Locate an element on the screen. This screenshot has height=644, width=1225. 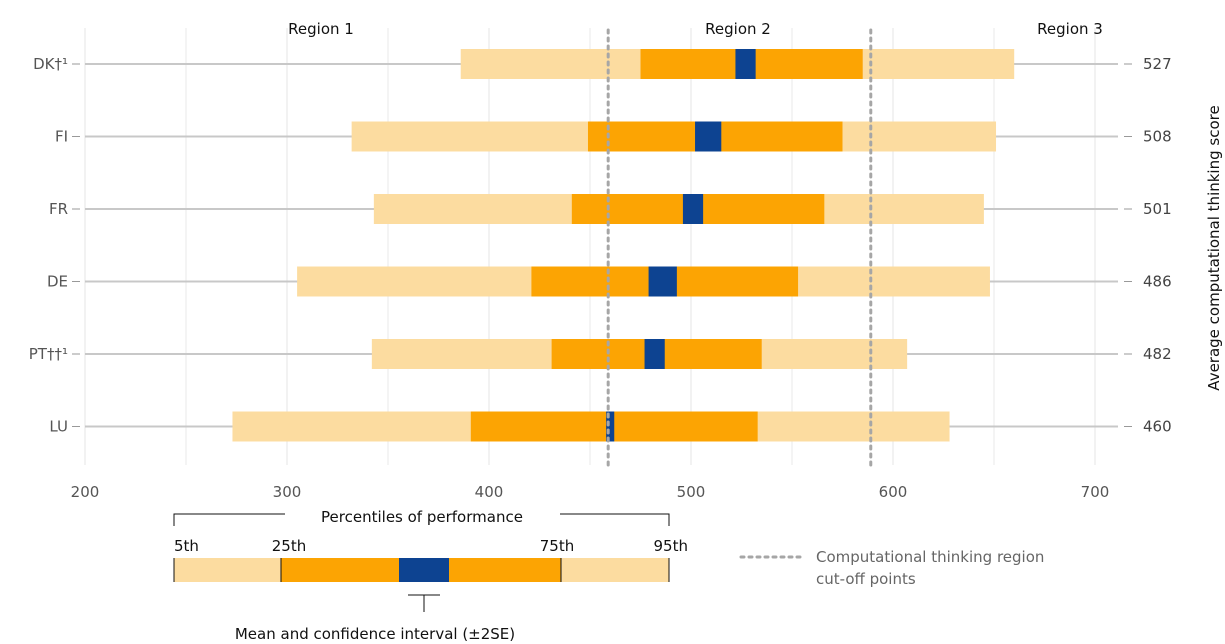
legend-cutoff-label-2: cut-off points is located at coordinates (866, 579).